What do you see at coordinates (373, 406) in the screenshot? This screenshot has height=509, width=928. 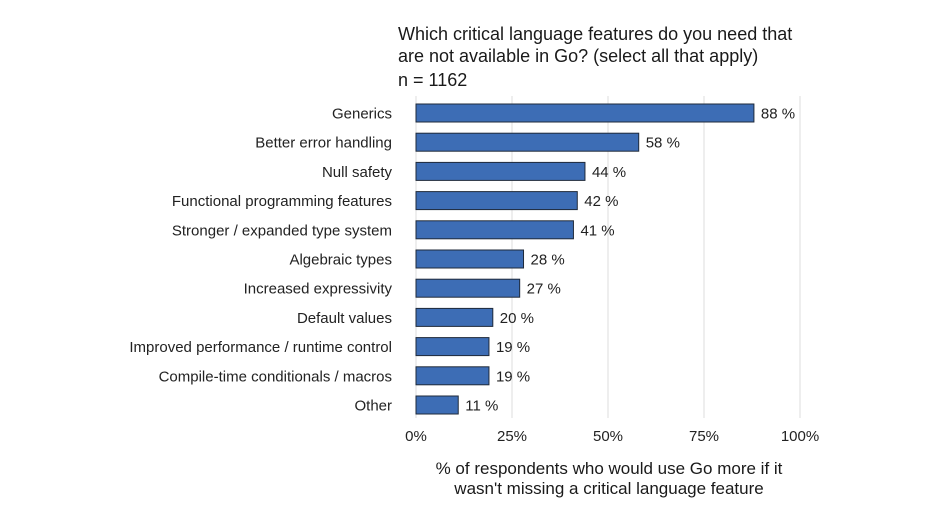 I see `category-label: Other` at bounding box center [373, 406].